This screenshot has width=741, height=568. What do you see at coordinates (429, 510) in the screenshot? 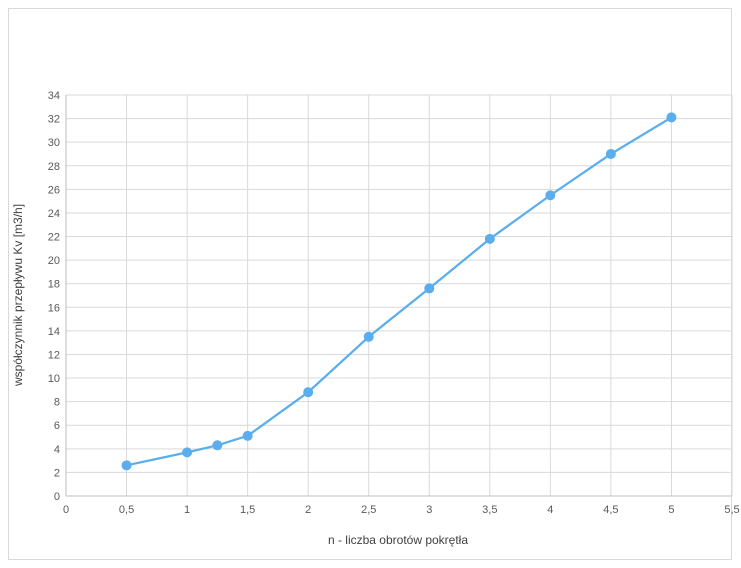
I see `x-tick-label: 3` at bounding box center [429, 510].